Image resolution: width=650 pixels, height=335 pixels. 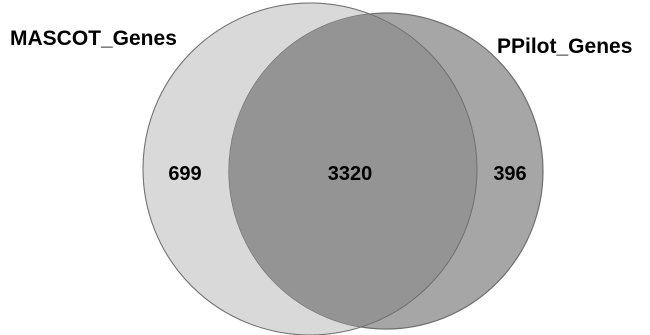 What do you see at coordinates (564, 46) in the screenshot?
I see `set-label-ppilot-genes: PPilot_Genes` at bounding box center [564, 46].